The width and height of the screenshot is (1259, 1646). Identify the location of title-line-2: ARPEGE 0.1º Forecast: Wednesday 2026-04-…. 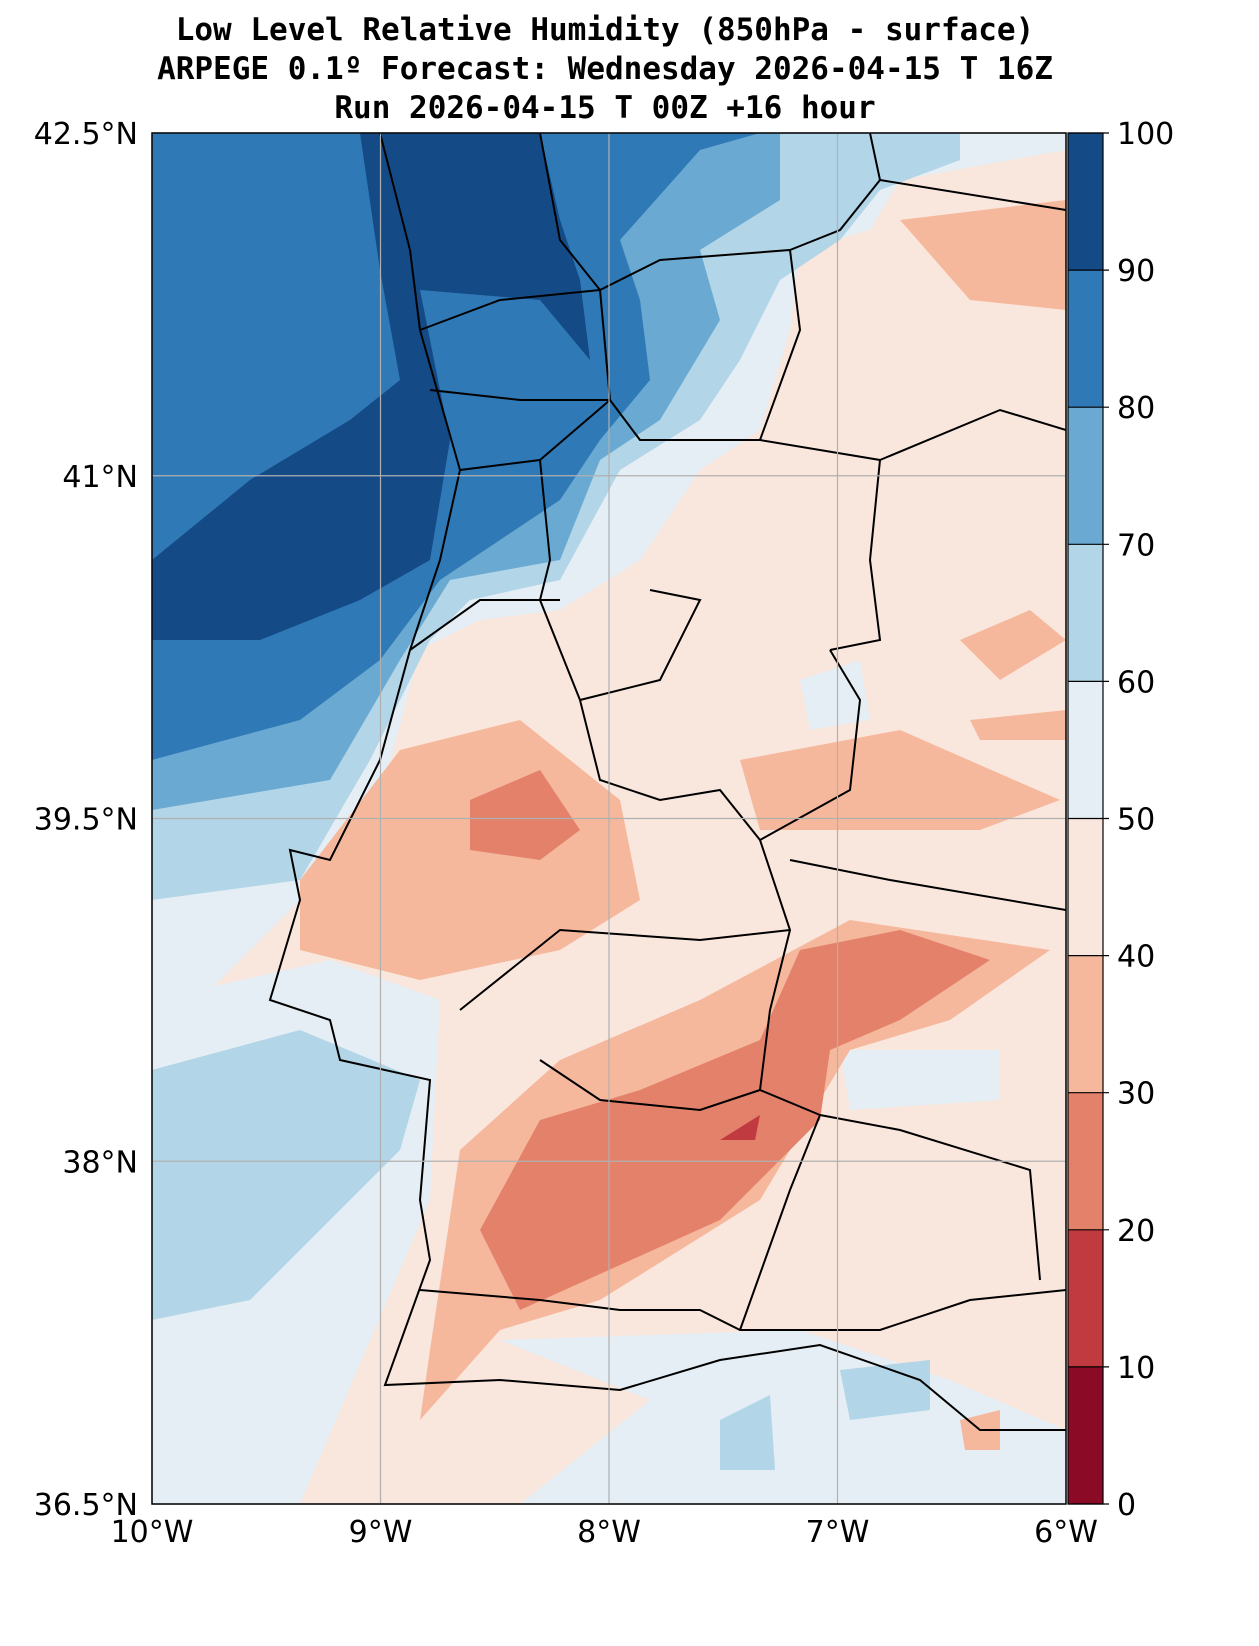
(605, 69).